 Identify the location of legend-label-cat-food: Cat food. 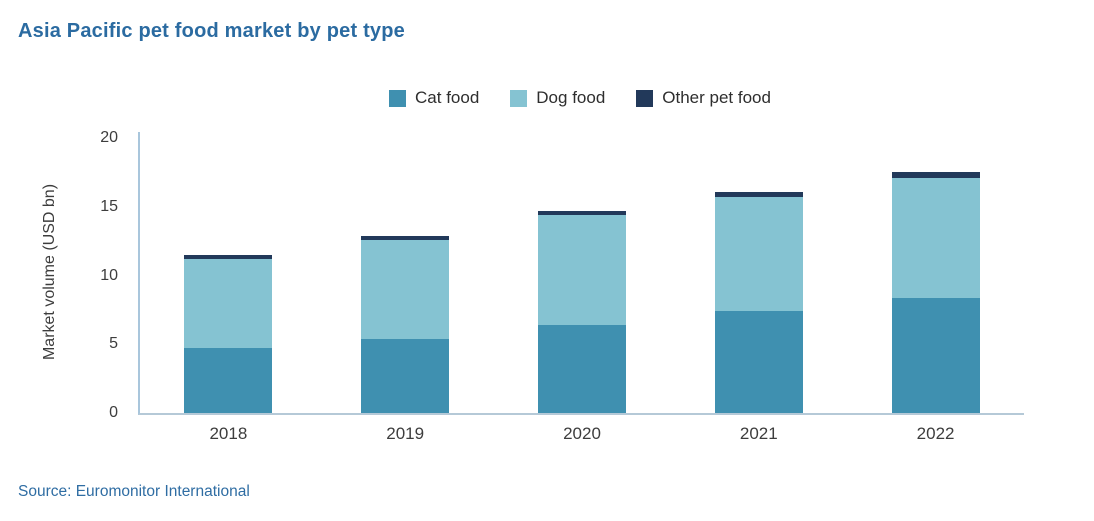
(447, 97).